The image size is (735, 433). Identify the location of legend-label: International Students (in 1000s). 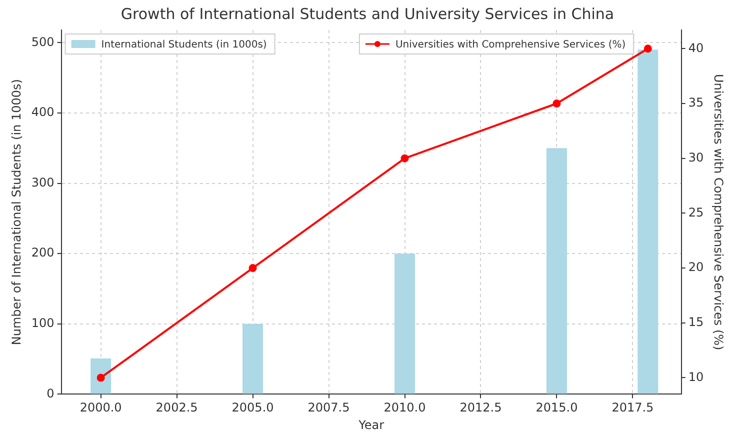
(184, 45).